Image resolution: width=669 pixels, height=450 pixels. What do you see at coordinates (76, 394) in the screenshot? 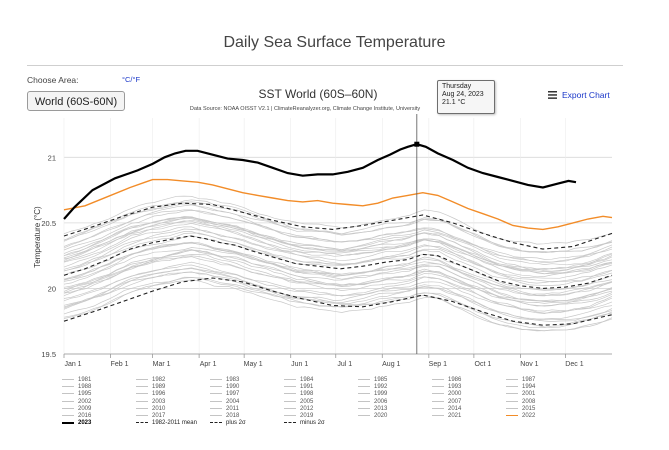
I see `legend-entry: 1995` at bounding box center [76, 394].